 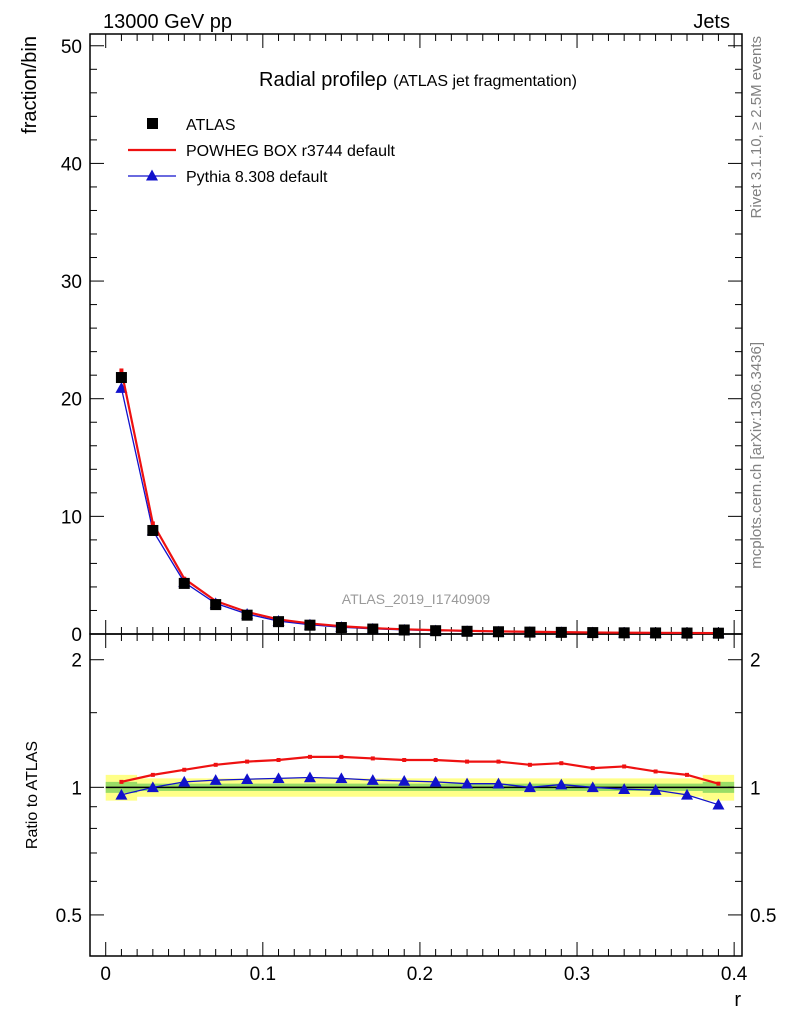 I want to click on y-tick-label: 30, so click(x=71, y=282).